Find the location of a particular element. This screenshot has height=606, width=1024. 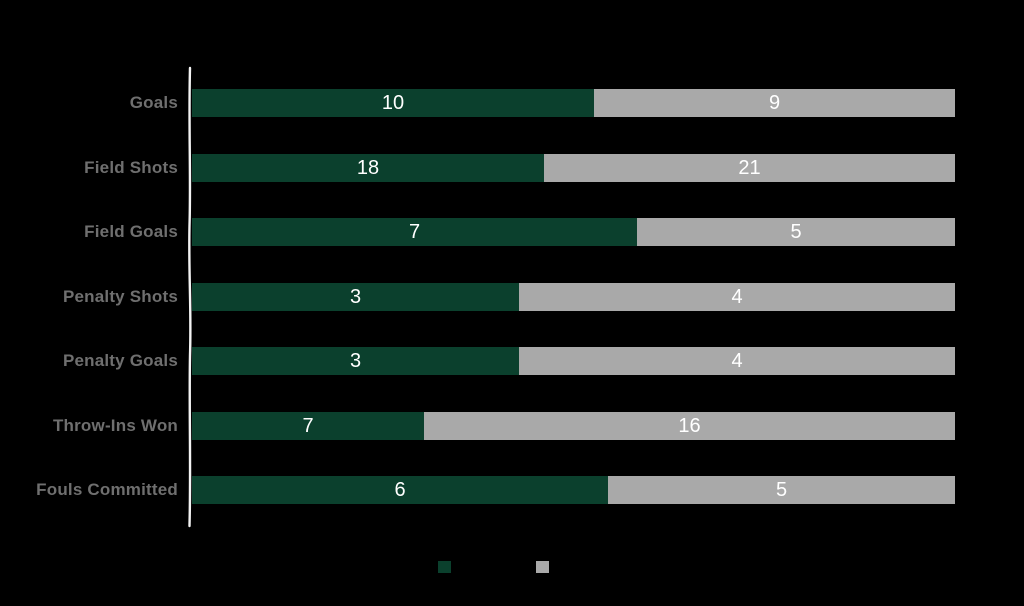

bar-row: 18 21 is located at coordinates (573, 168).